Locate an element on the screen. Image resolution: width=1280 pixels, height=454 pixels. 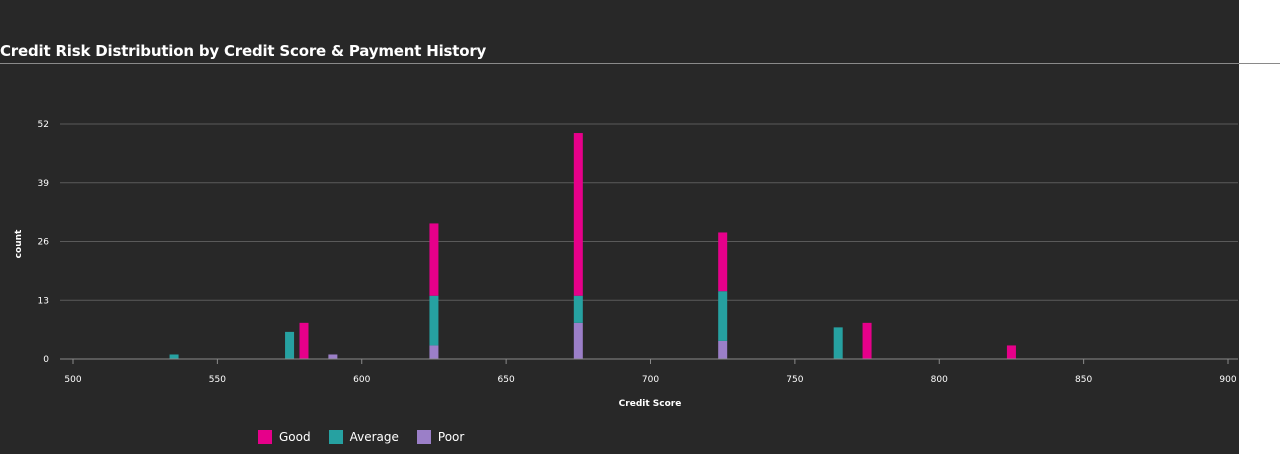
y-axis-label: count is located at coordinates (19, 243).